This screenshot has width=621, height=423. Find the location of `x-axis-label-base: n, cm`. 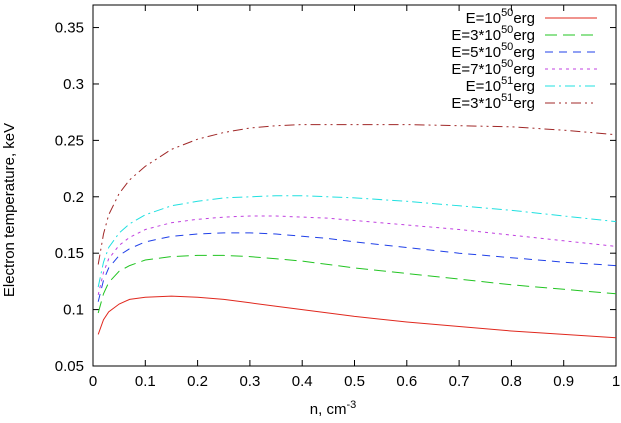

x-axis-label-base: n, cm is located at coordinates (328, 409).